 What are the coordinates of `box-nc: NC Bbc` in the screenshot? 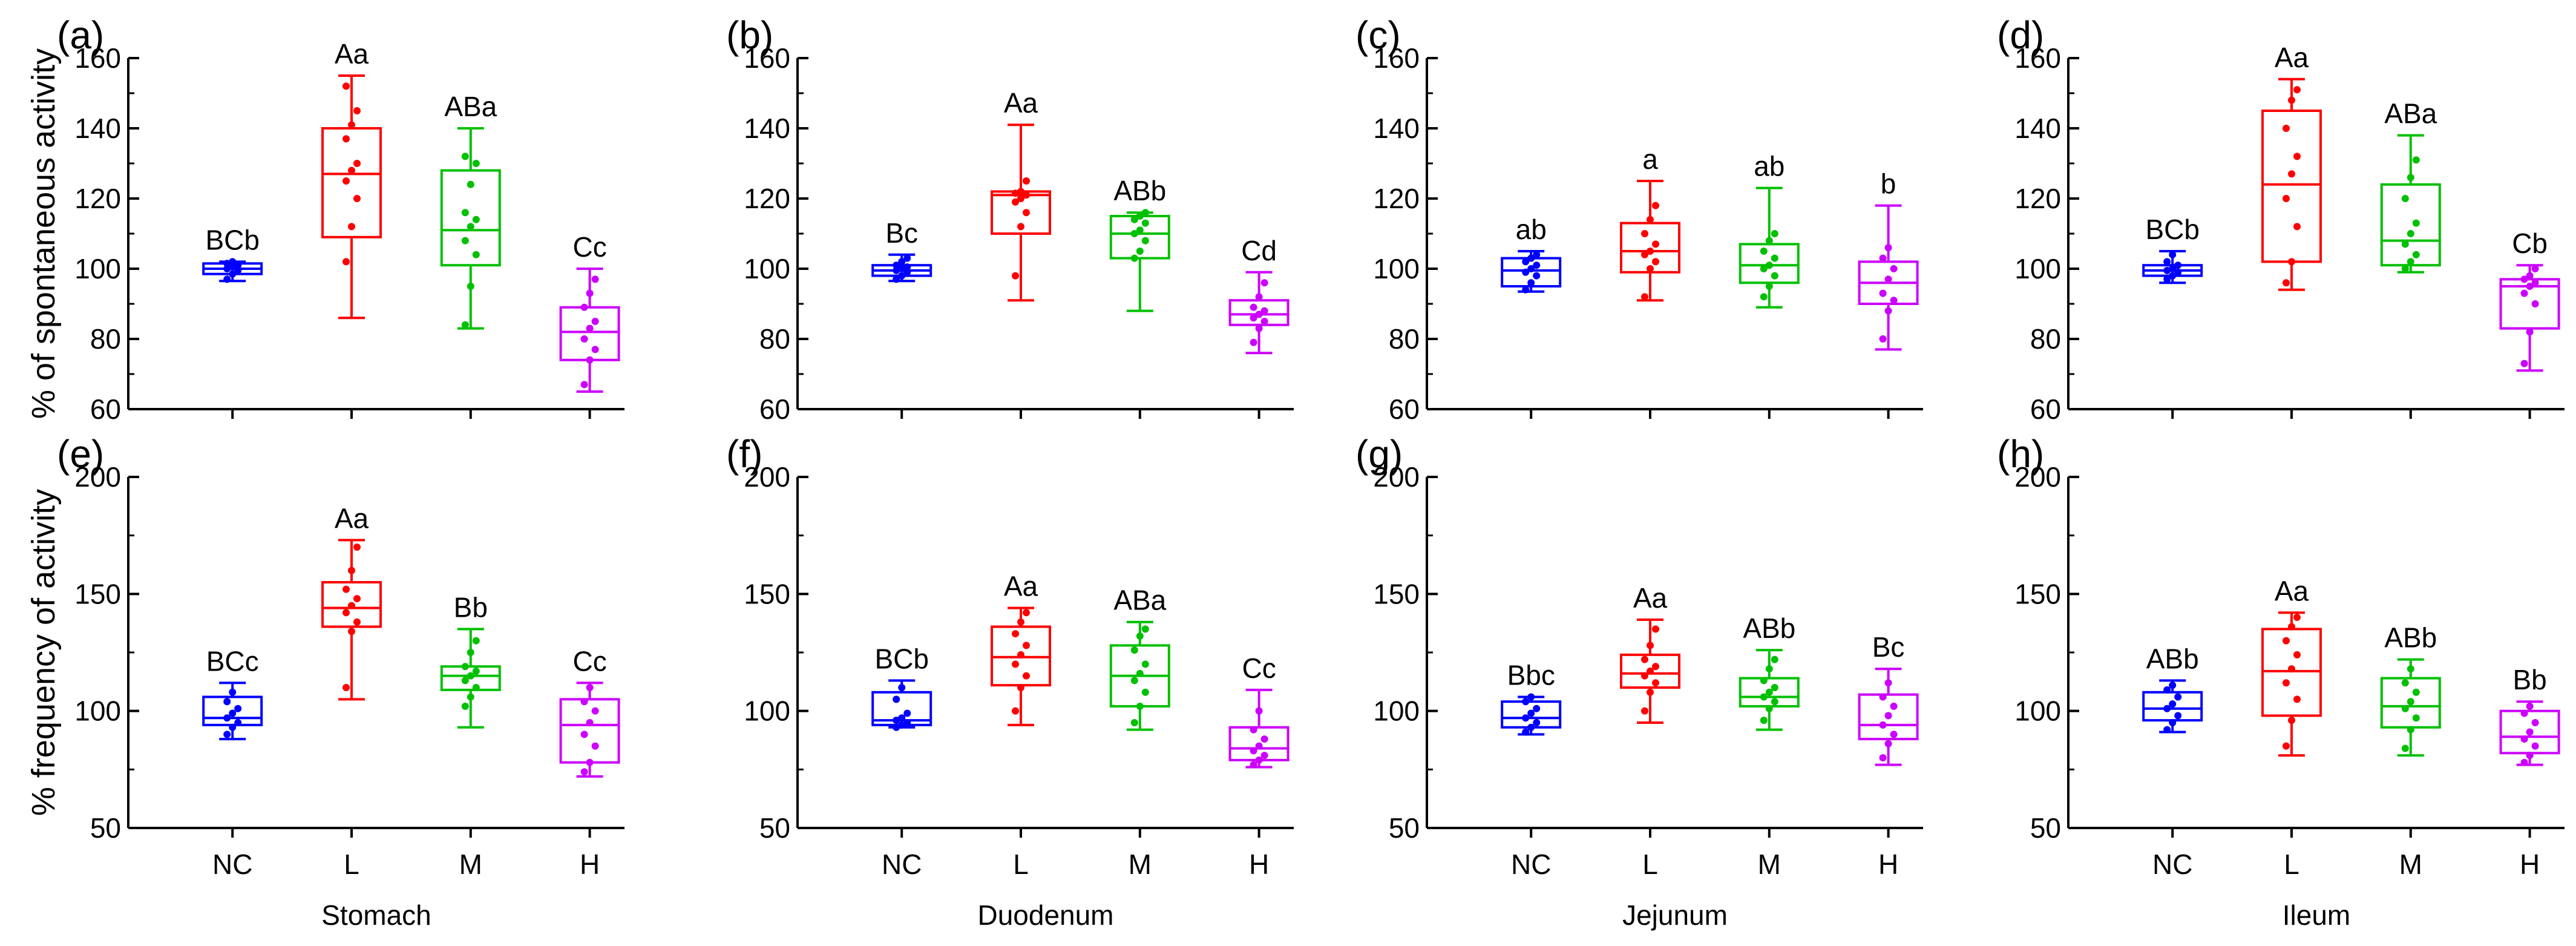 It's located at (1531, 769).